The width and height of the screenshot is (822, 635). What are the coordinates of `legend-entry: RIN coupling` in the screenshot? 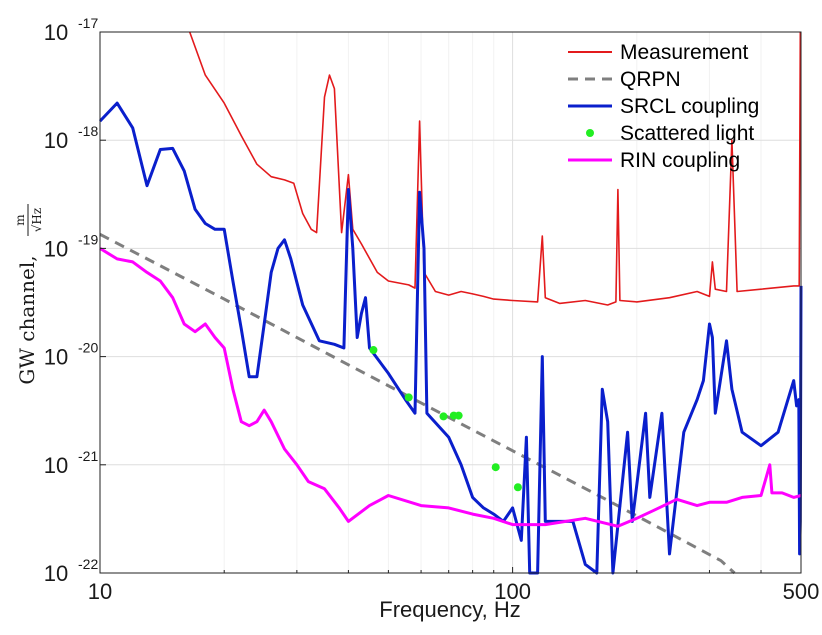 It's located at (654, 160).